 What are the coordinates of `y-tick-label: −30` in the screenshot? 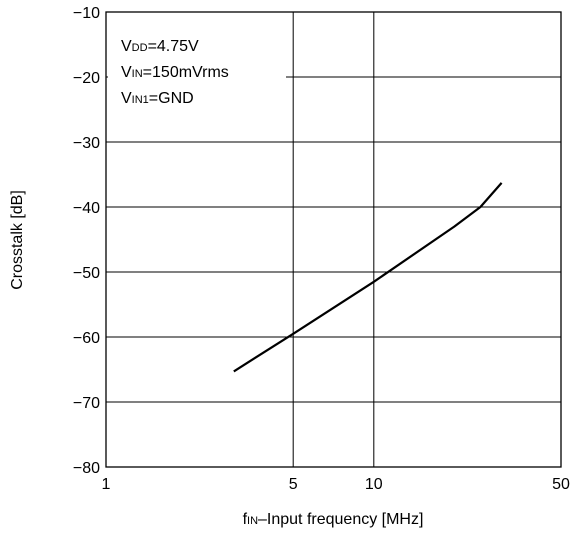 It's located at (86, 143).